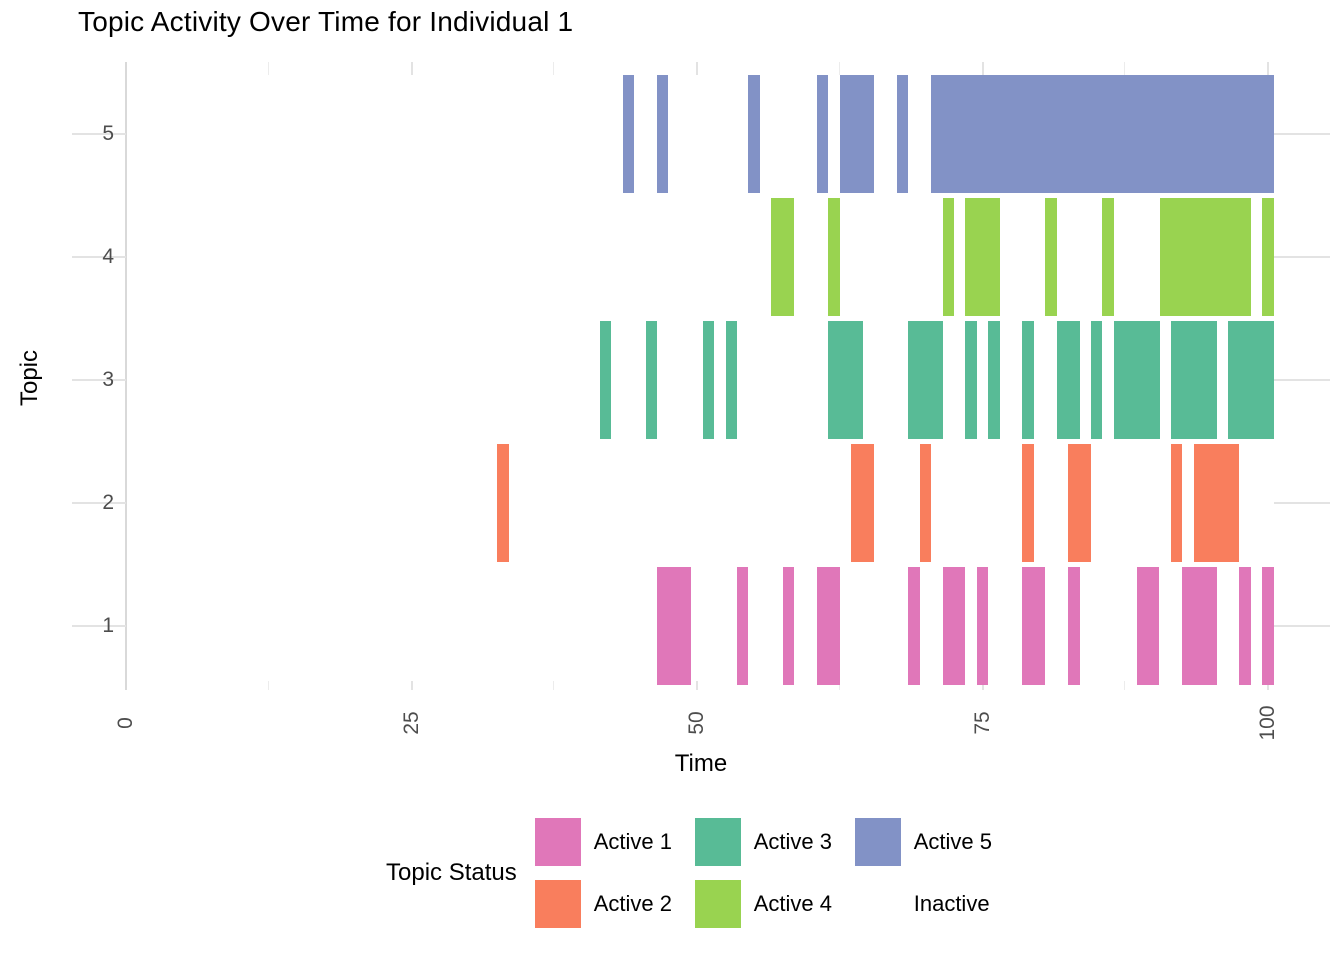  Describe the element at coordinates (839, 685) in the screenshot. I see `gridline-x-62.5-bottom` at that location.